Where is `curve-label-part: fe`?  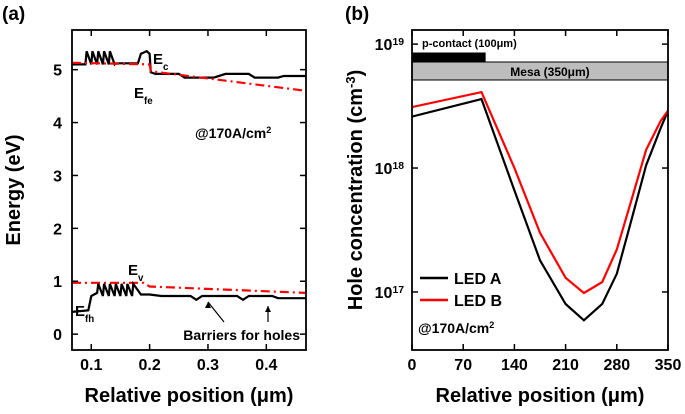 curve-label-part: fe is located at coordinates (148, 101).